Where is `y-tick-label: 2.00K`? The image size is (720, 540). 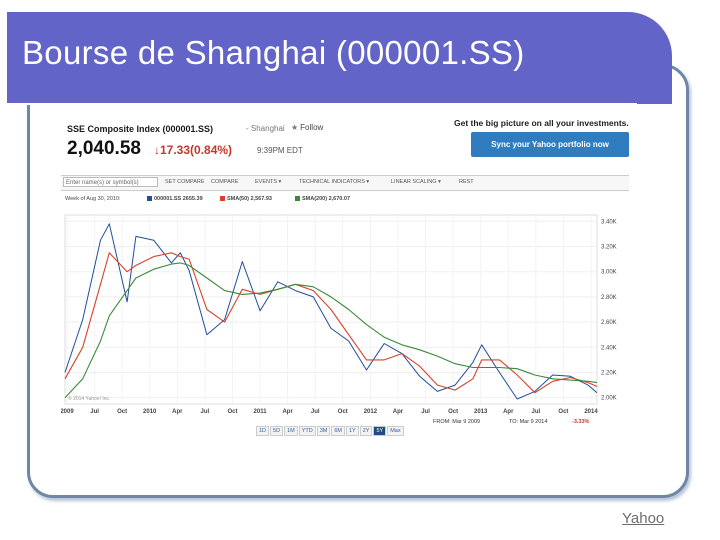
y-tick-label: 2.00K is located at coordinates (609, 399).